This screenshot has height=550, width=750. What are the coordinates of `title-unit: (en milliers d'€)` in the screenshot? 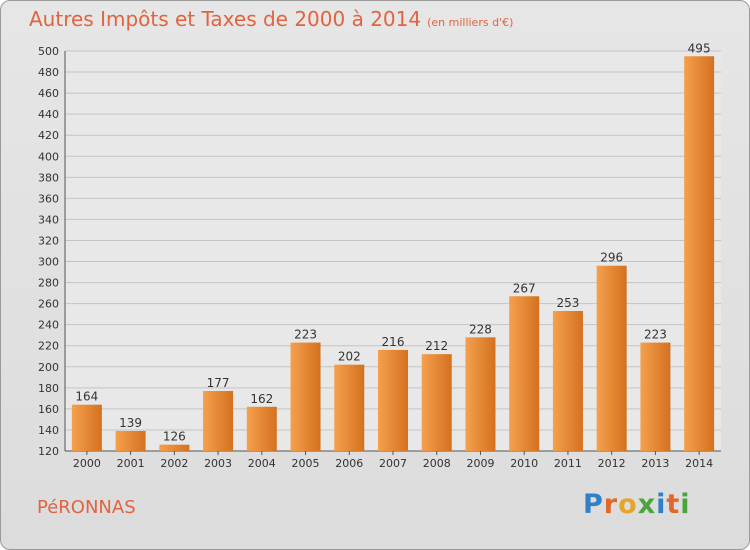 It's located at (470, 22).